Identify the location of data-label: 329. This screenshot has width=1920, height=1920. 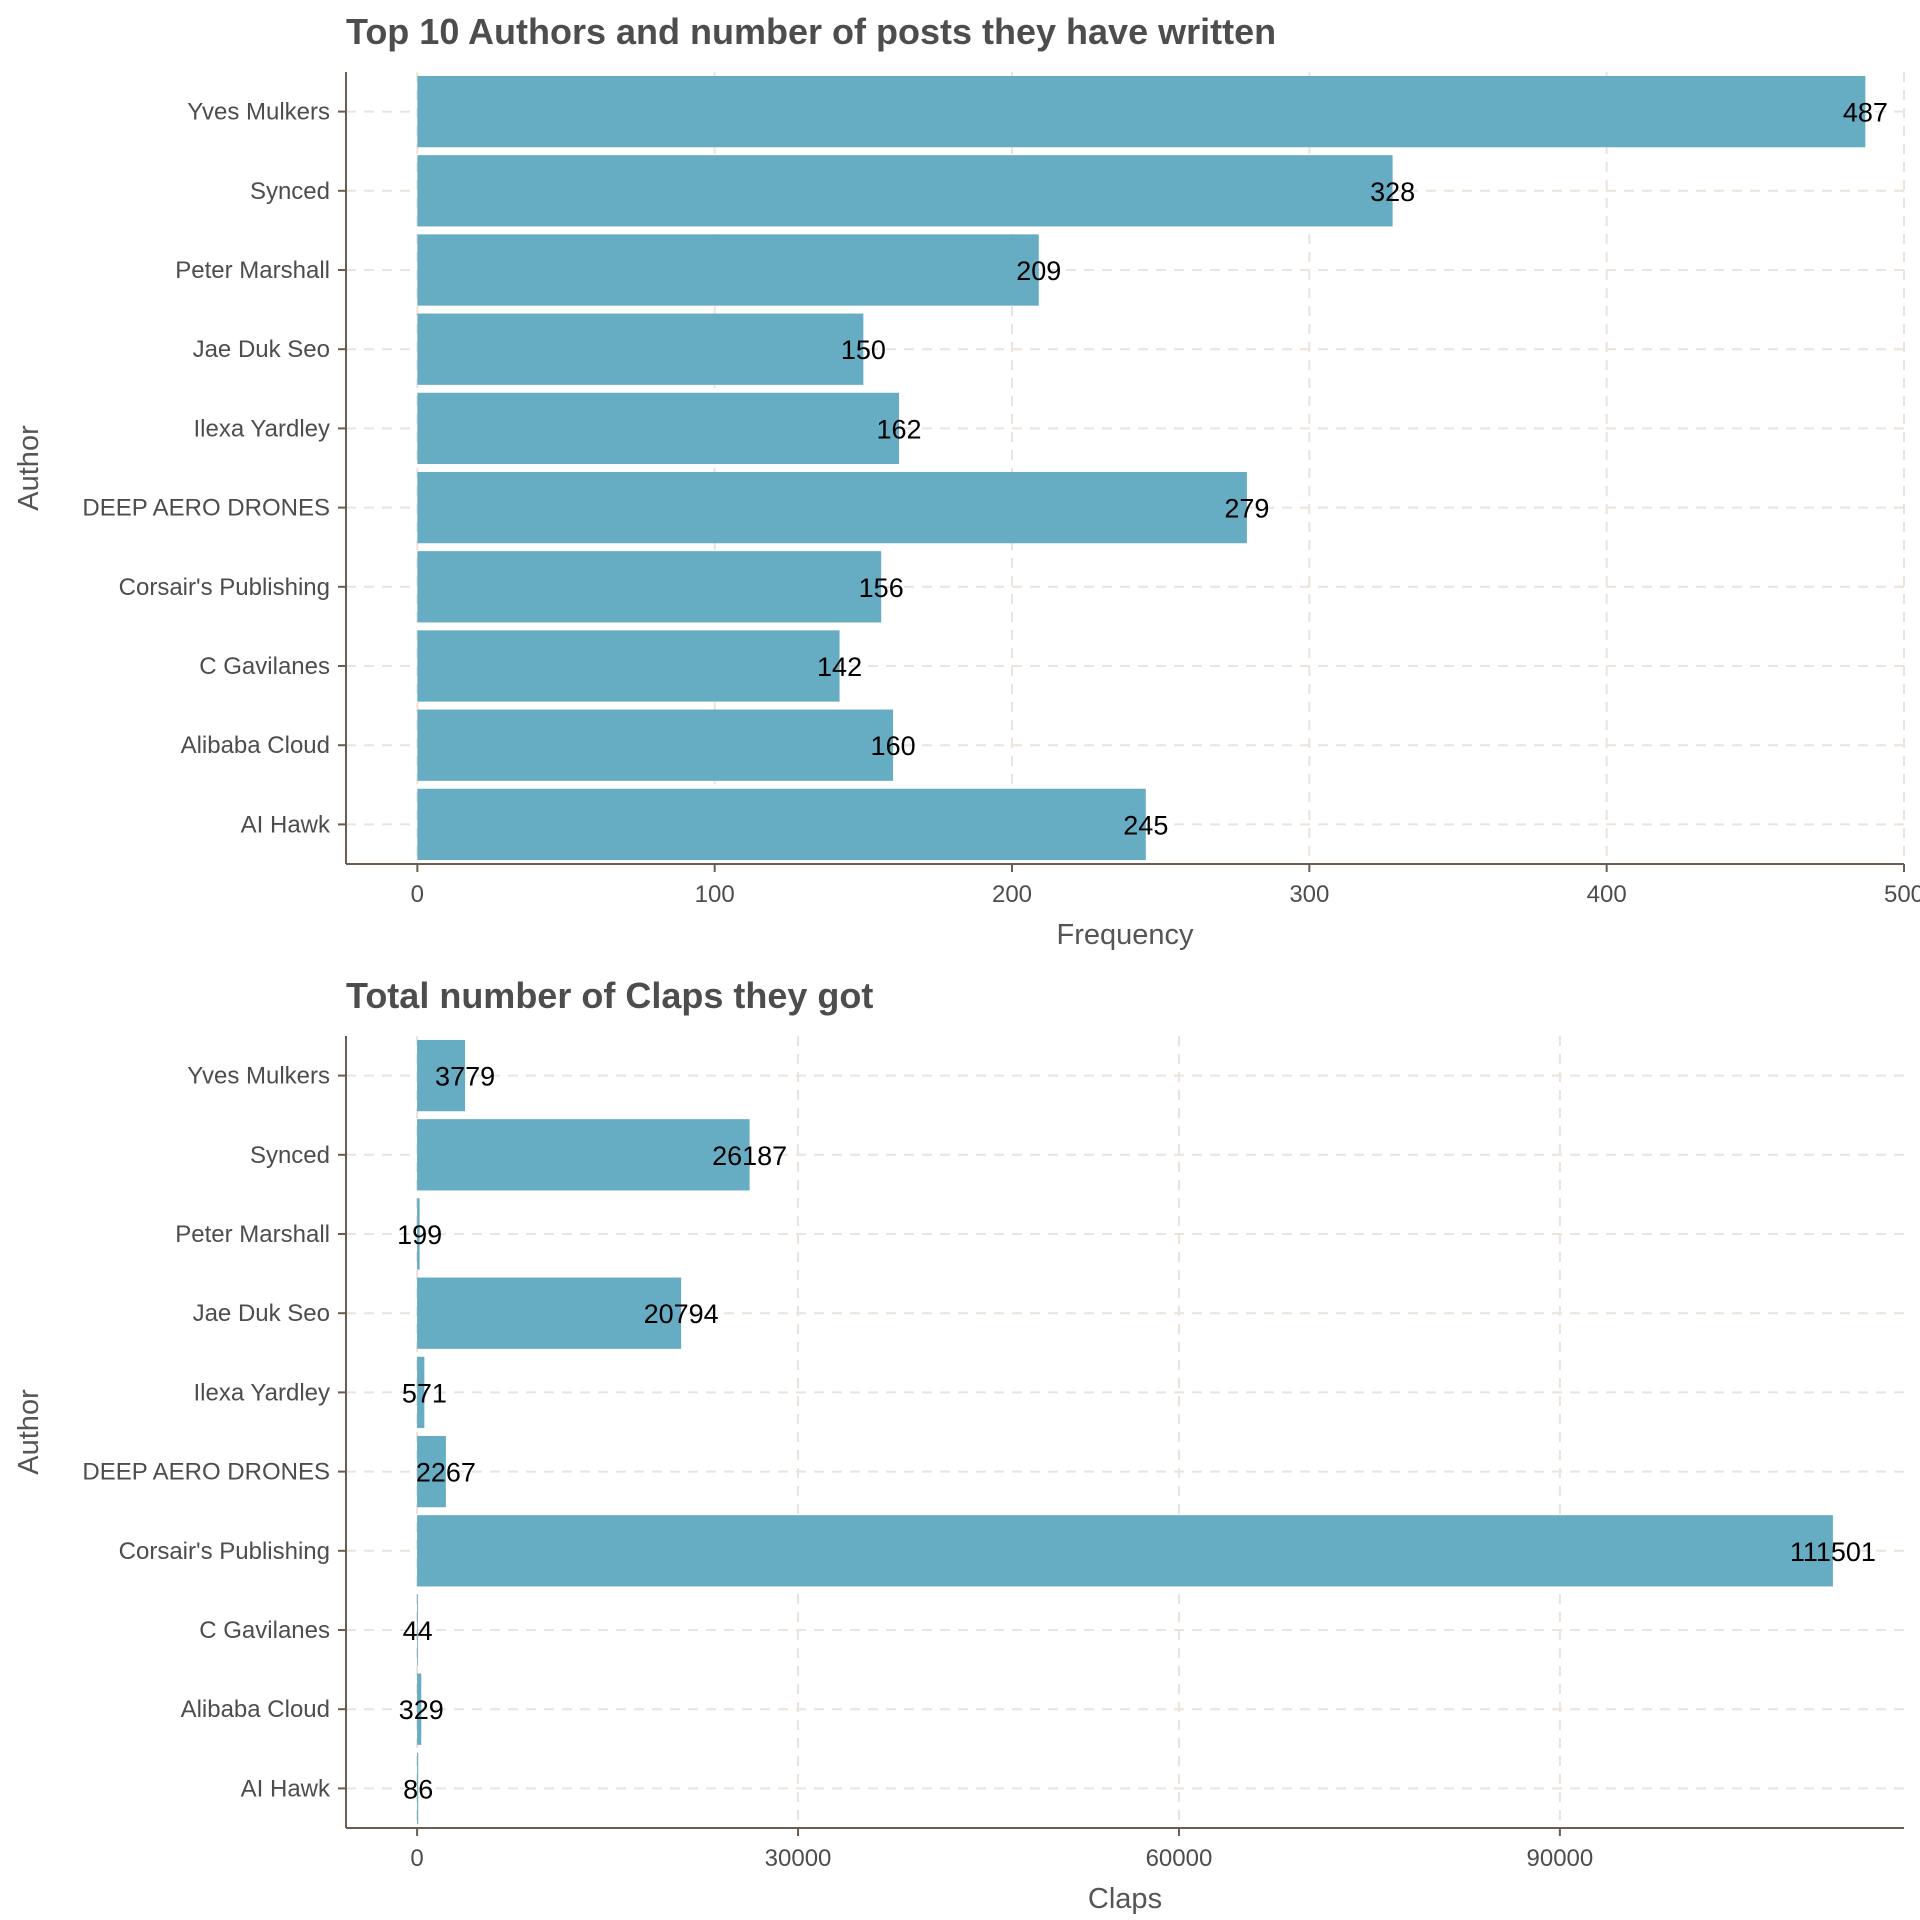
(421, 1710).